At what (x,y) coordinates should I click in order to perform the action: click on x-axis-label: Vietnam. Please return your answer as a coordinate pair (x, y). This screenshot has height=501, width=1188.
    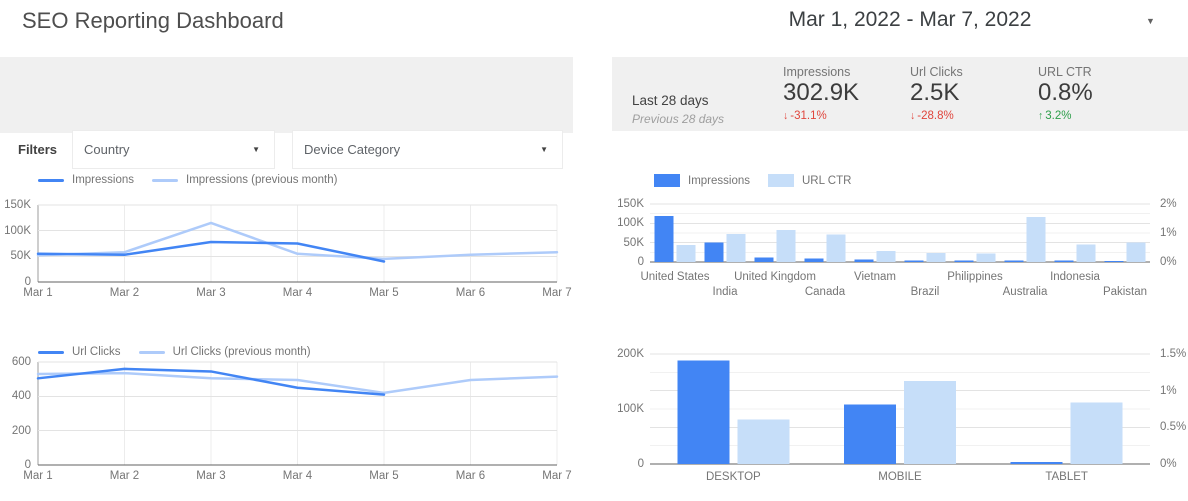
    Looking at the image, I should click on (875, 277).